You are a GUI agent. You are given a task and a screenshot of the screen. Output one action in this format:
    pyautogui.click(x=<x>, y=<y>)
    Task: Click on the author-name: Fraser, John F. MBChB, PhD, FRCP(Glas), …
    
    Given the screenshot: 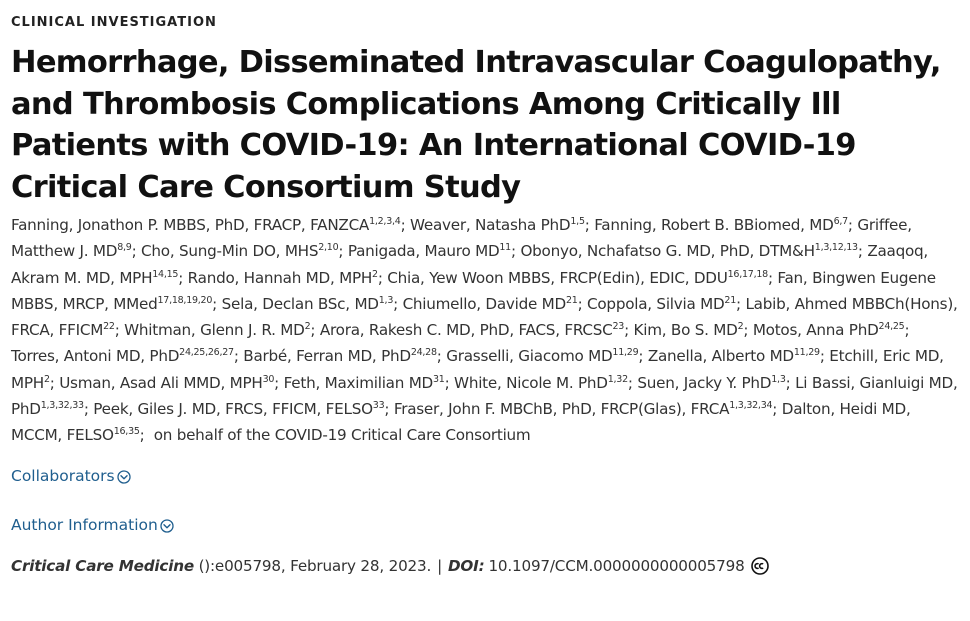 What is the action you would take?
    pyautogui.click(x=561, y=409)
    